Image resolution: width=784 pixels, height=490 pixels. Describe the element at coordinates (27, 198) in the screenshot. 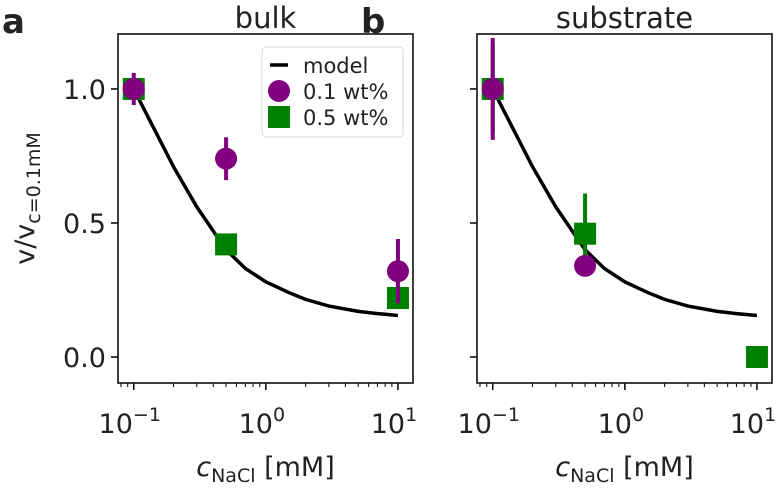

I see `y-axis-label: v/vc=0.1mM` at that location.